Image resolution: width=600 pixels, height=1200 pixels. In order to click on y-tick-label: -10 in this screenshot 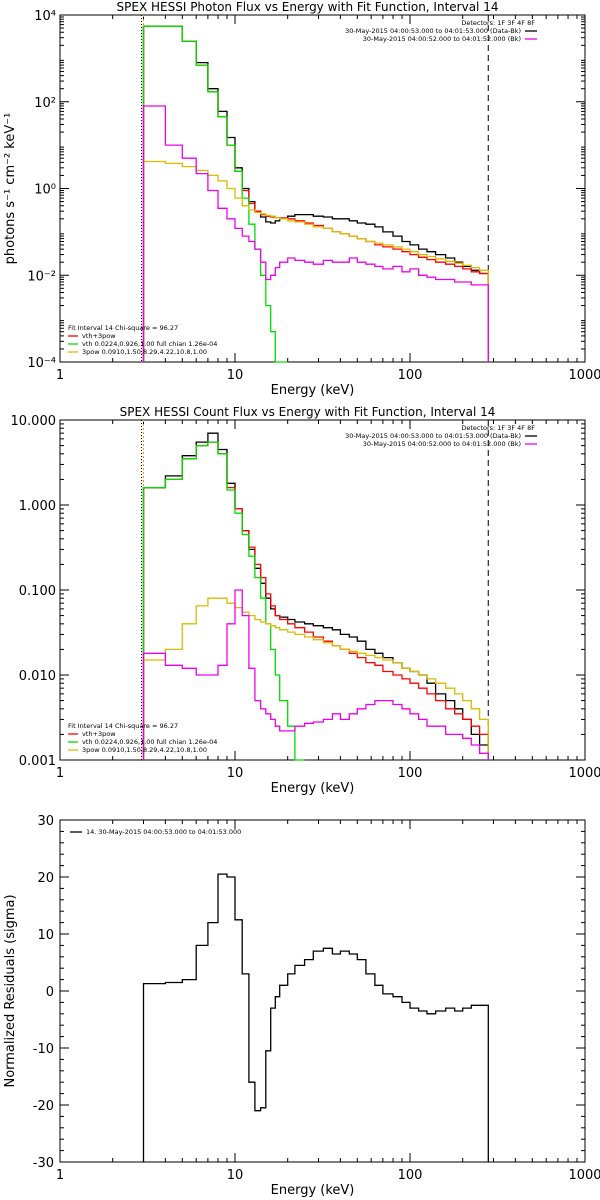, I will do `click(43, 1049)`.